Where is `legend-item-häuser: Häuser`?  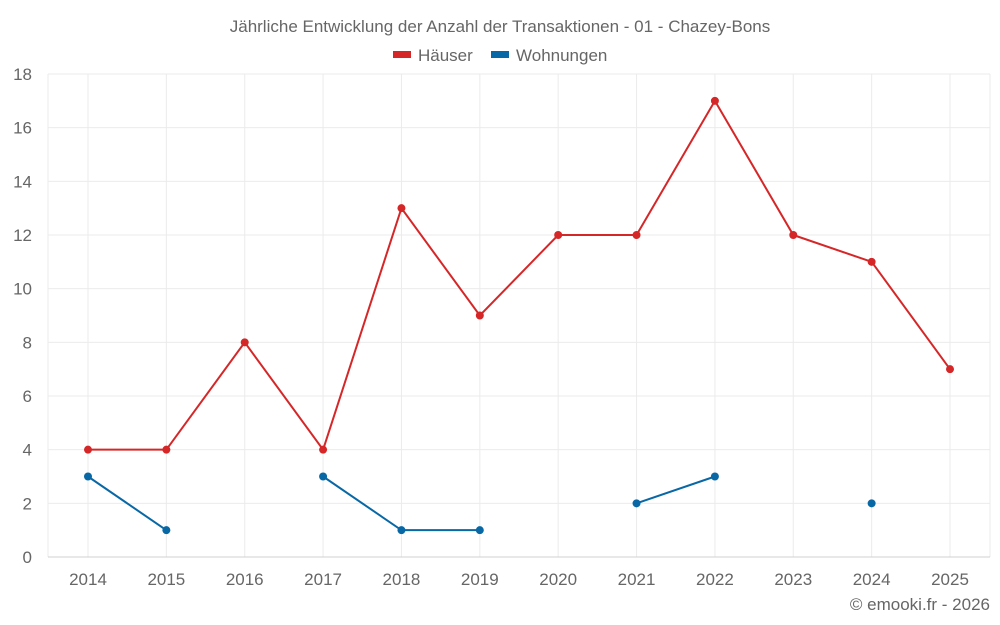
legend-item-häuser: Häuser is located at coordinates (433, 55).